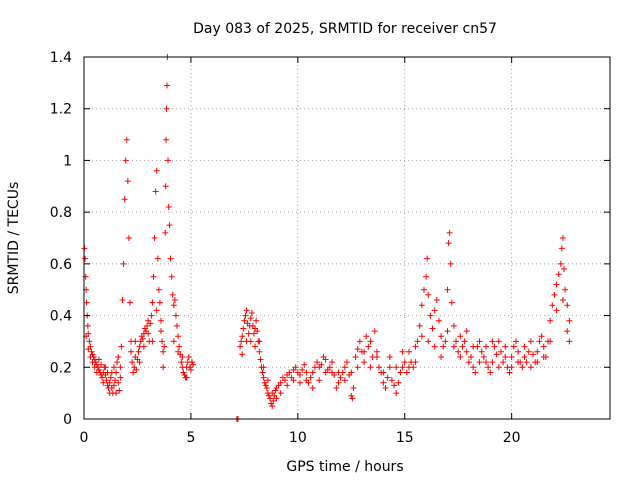 The image size is (640, 480). What do you see at coordinates (190, 438) in the screenshot?
I see `x-tick-label: 5` at bounding box center [190, 438].